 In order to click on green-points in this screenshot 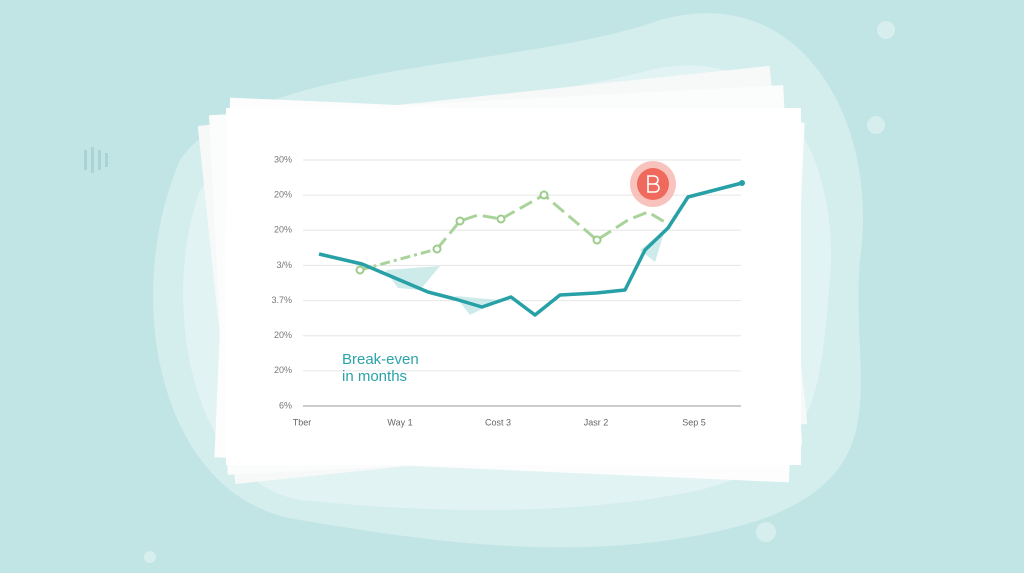, I will do `click(478, 232)`.